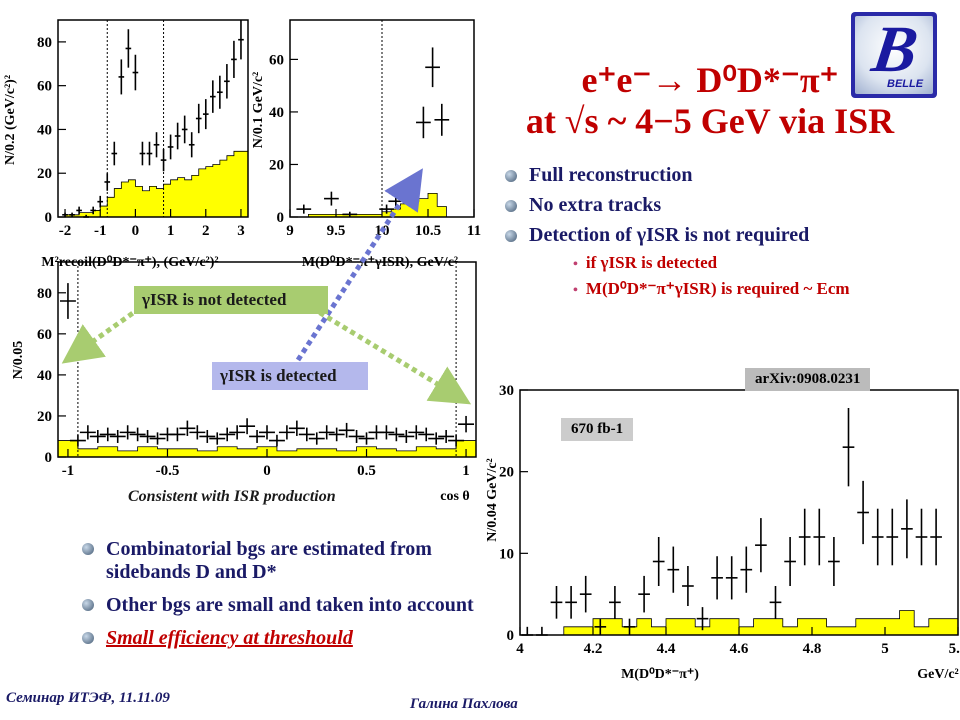  I want to click on plot-frame, so click(153, 118).